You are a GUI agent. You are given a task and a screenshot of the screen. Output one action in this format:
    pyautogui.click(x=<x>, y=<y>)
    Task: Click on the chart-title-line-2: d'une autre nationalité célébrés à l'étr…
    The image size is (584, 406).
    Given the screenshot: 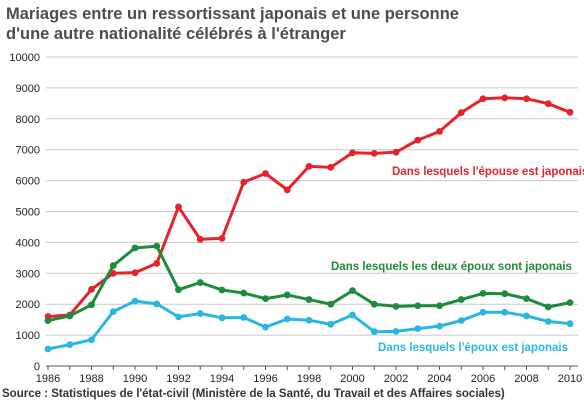 What is the action you would take?
    pyautogui.click(x=176, y=34)
    